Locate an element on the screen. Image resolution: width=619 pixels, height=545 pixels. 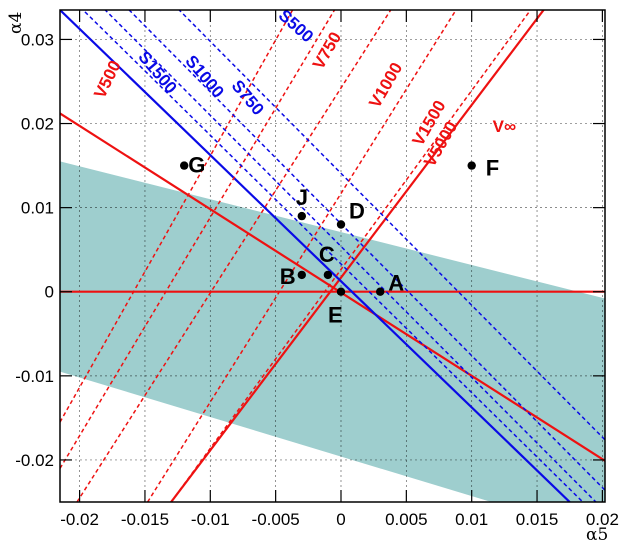
x-tick-label-6: 0.01 is located at coordinates (471, 519).